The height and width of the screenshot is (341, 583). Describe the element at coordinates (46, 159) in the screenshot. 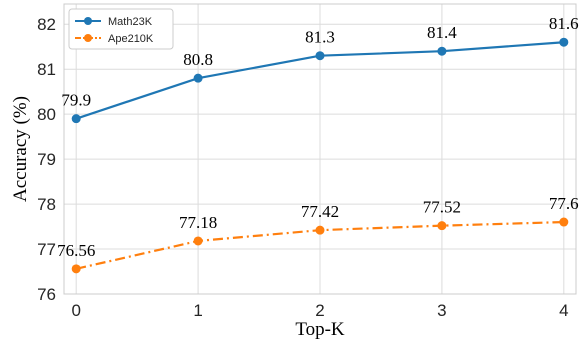

I see `y-tick-label: 79` at that location.